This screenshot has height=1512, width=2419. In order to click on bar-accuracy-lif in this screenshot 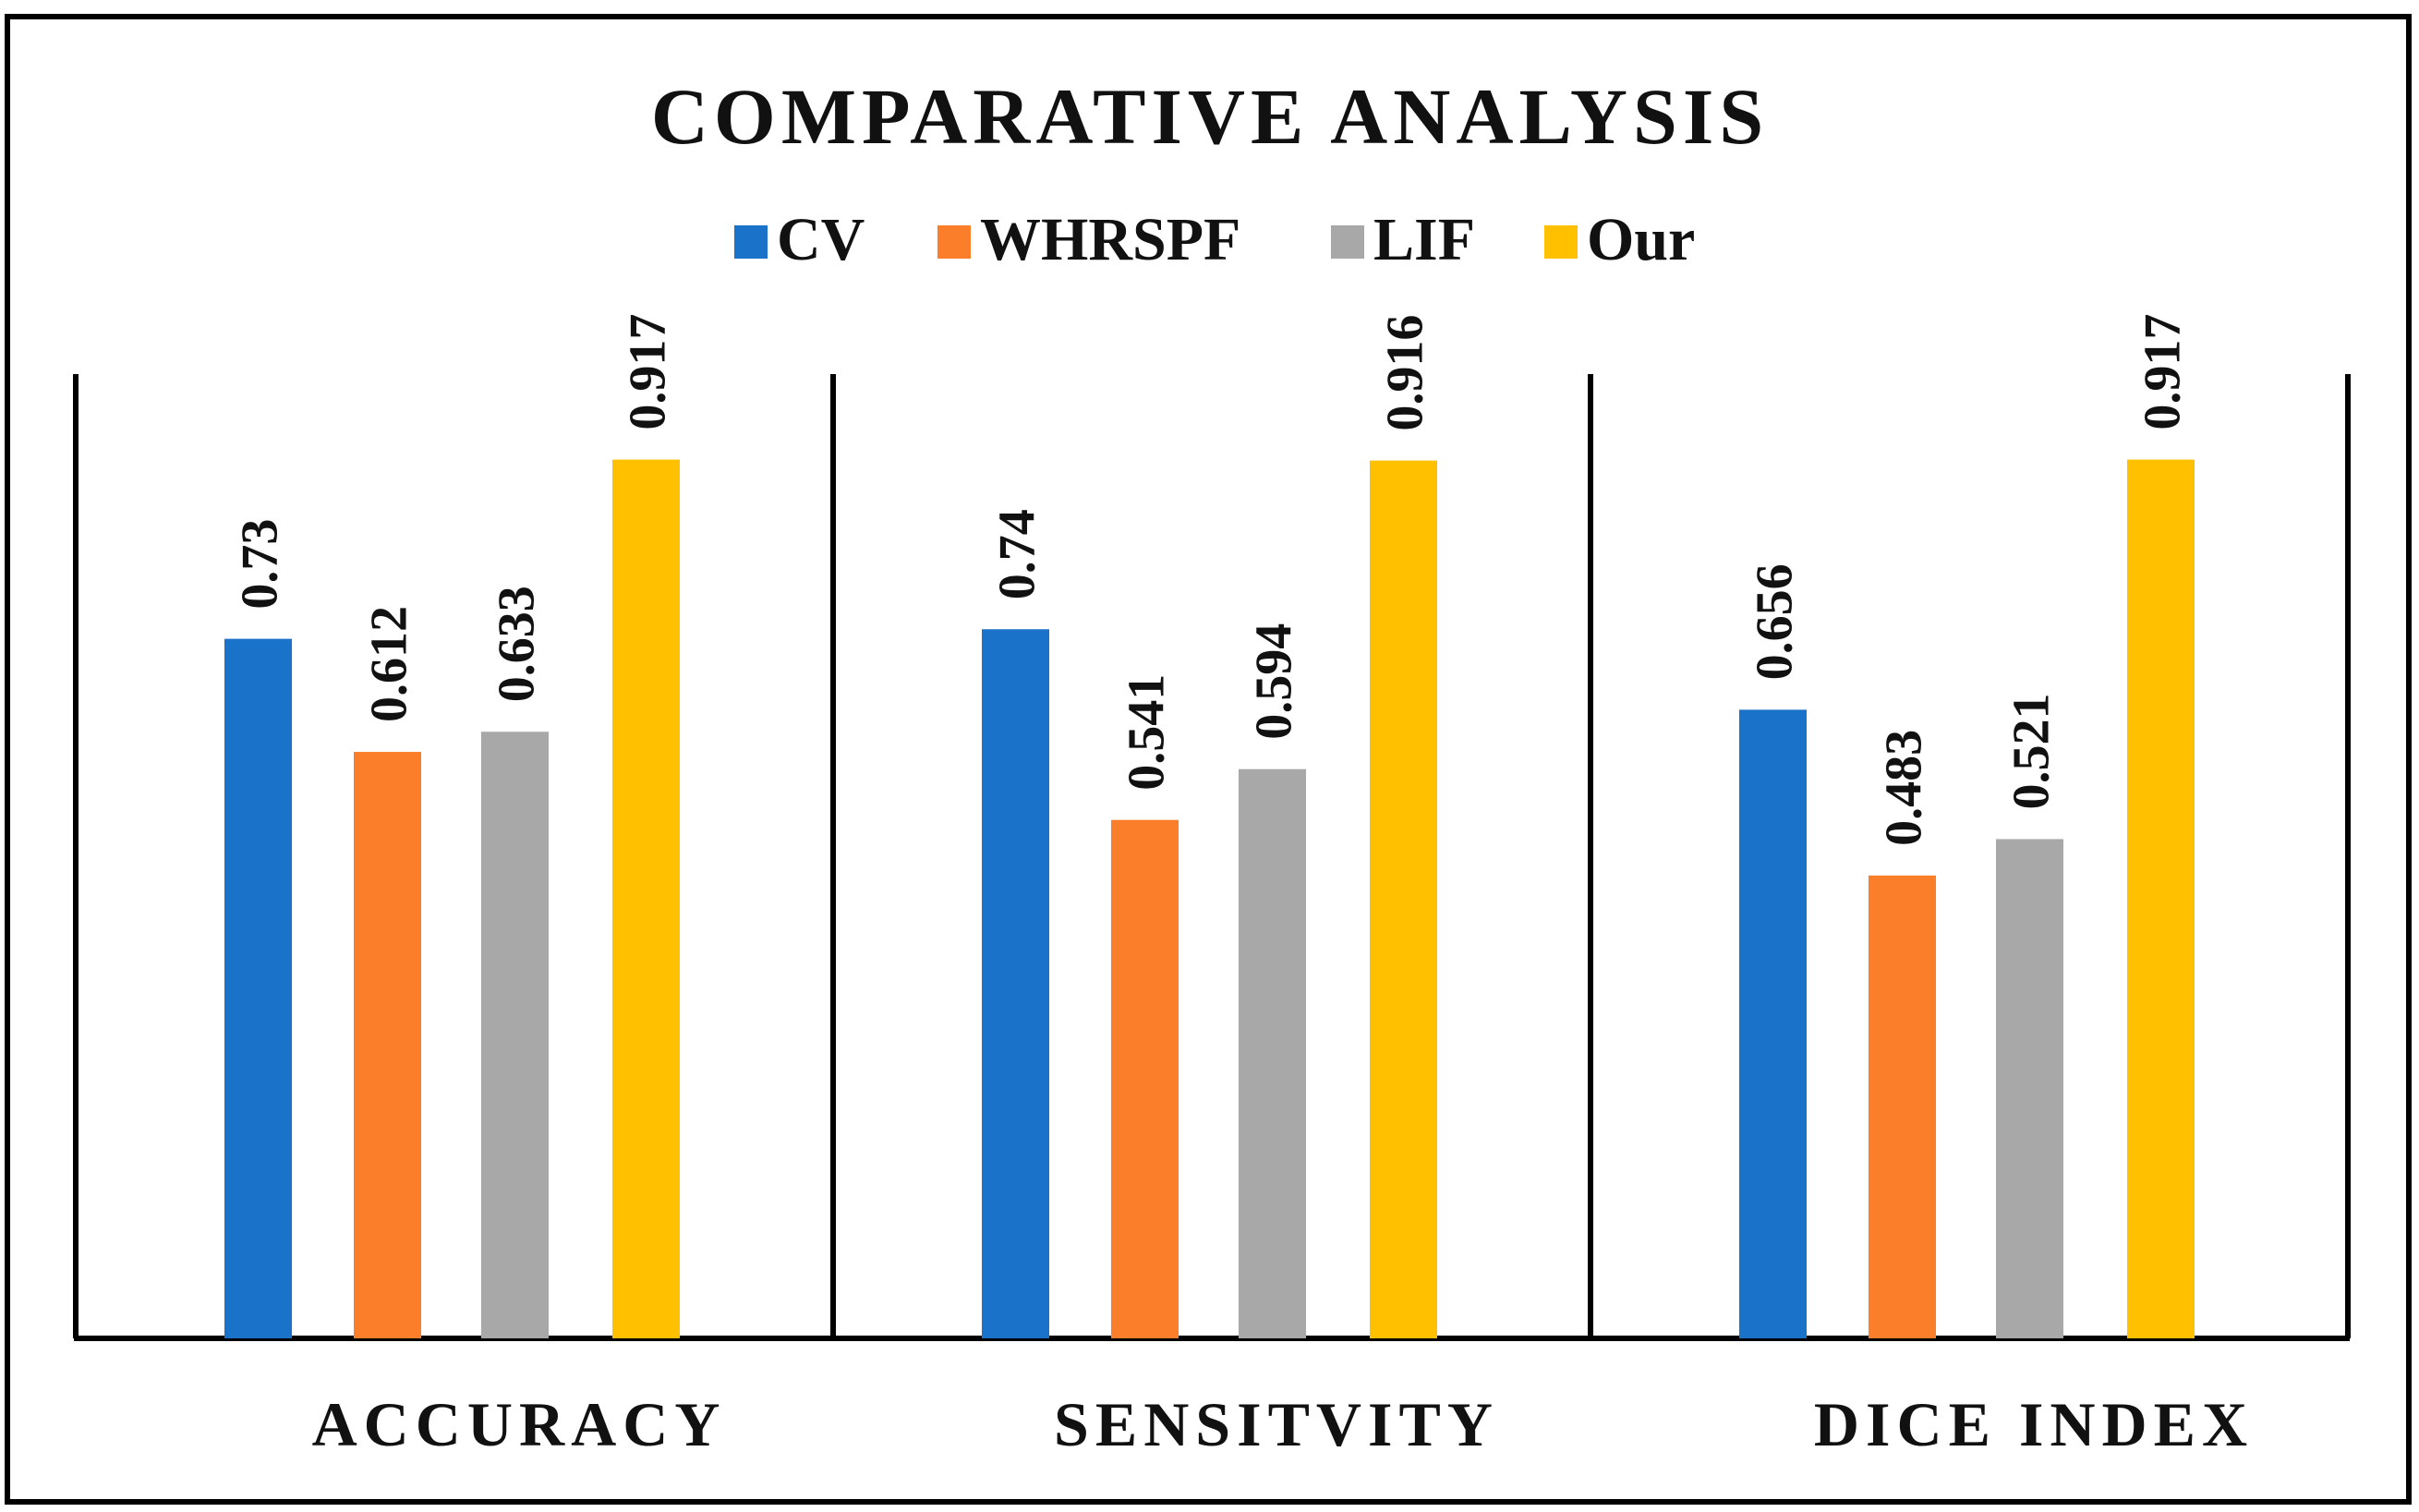, I will do `click(515, 1035)`.